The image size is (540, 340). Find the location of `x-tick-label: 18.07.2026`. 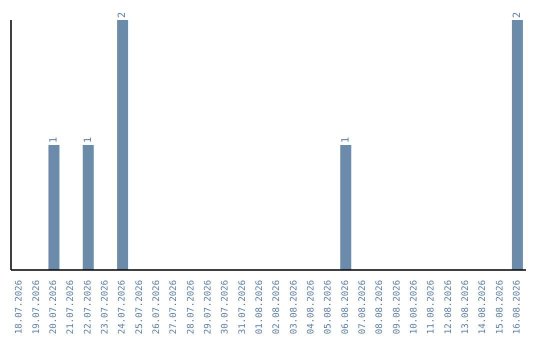

x-tick-label: 18.07.2026 is located at coordinates (19, 307).